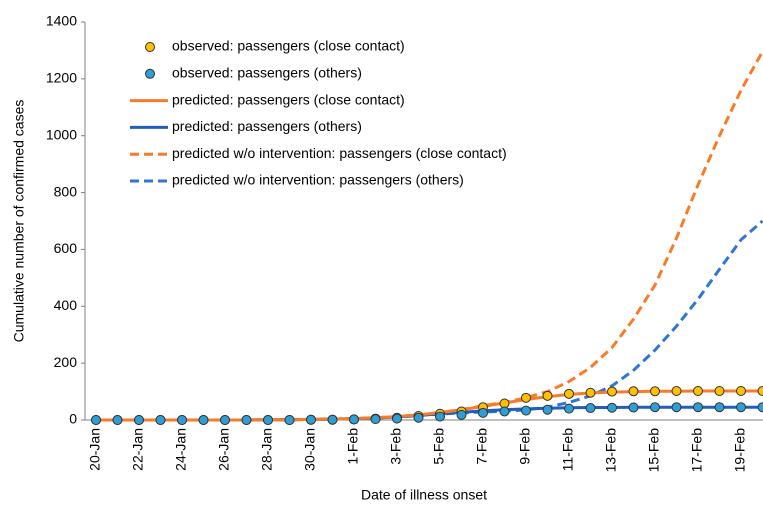 The image size is (763, 506). What do you see at coordinates (740, 450) in the screenshot?
I see `x-tick-label: 19-Feb` at bounding box center [740, 450].